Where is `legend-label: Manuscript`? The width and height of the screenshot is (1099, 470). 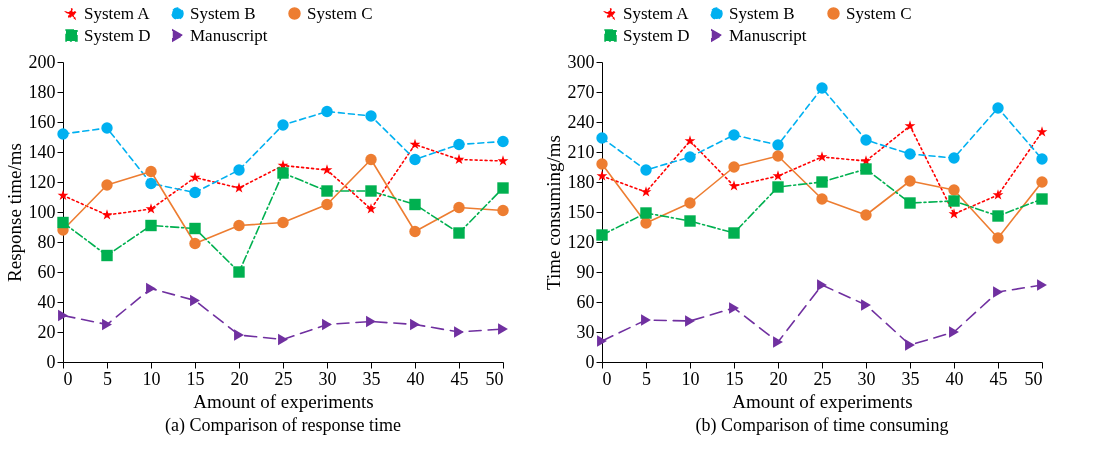 legend-label: Manuscript is located at coordinates (229, 35).